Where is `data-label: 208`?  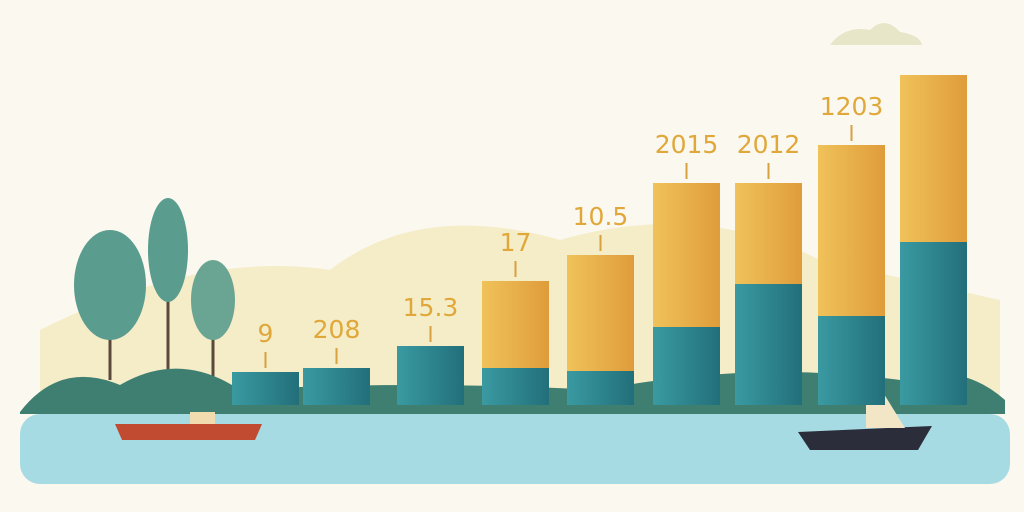 data-label: 208 is located at coordinates (337, 329).